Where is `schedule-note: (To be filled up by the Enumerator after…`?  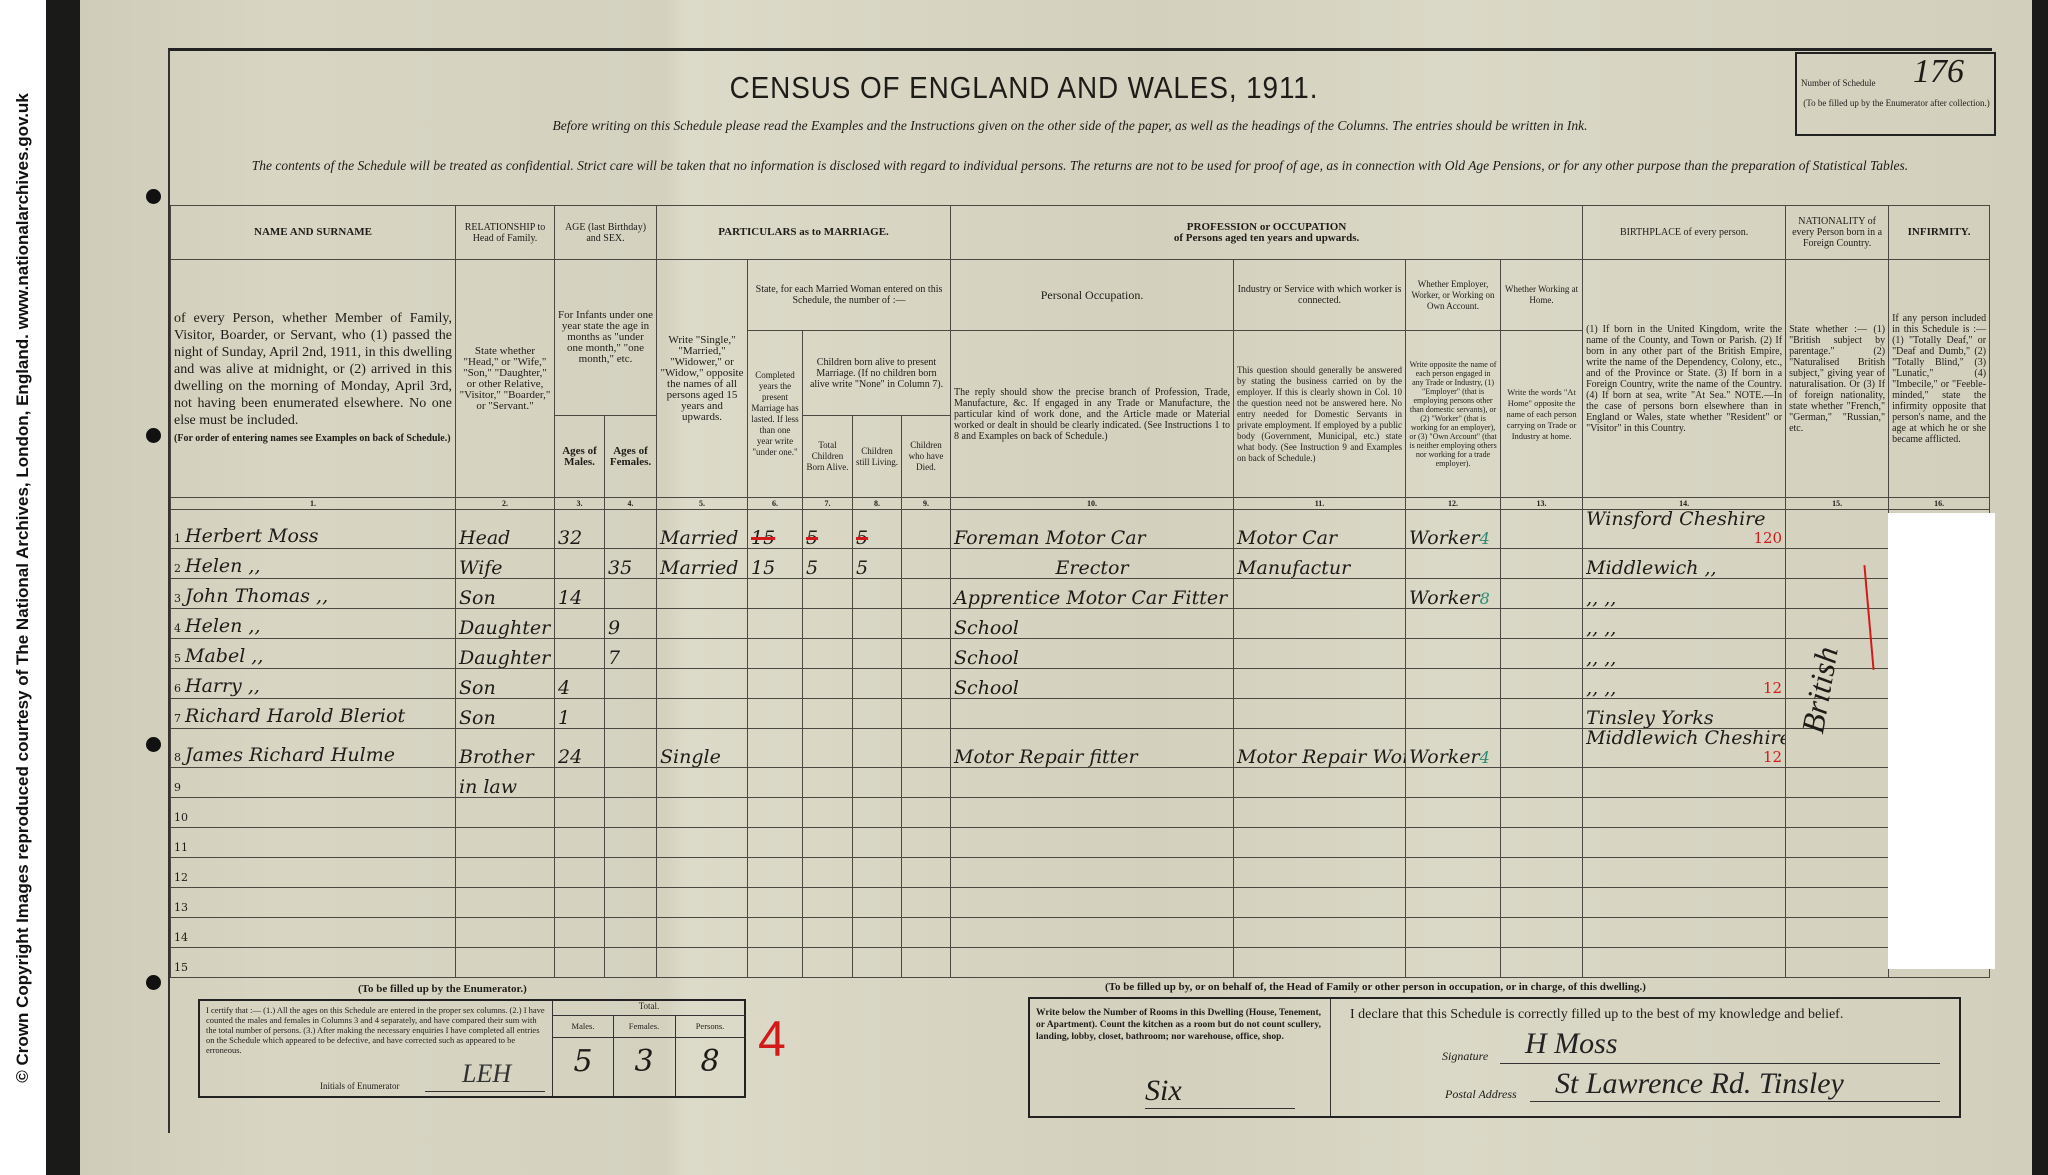
schedule-note: (To be filled up by the Enumerator after… is located at coordinates (1896, 103).